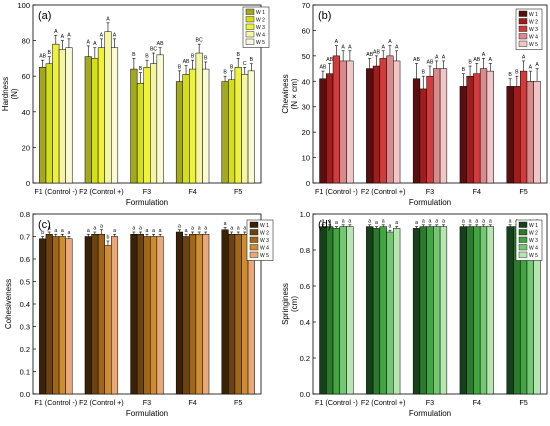 The image size is (550, 426). What do you see at coordinates (423, 136) in the screenshot?
I see `bar-2-f3-w2` at bounding box center [423, 136].